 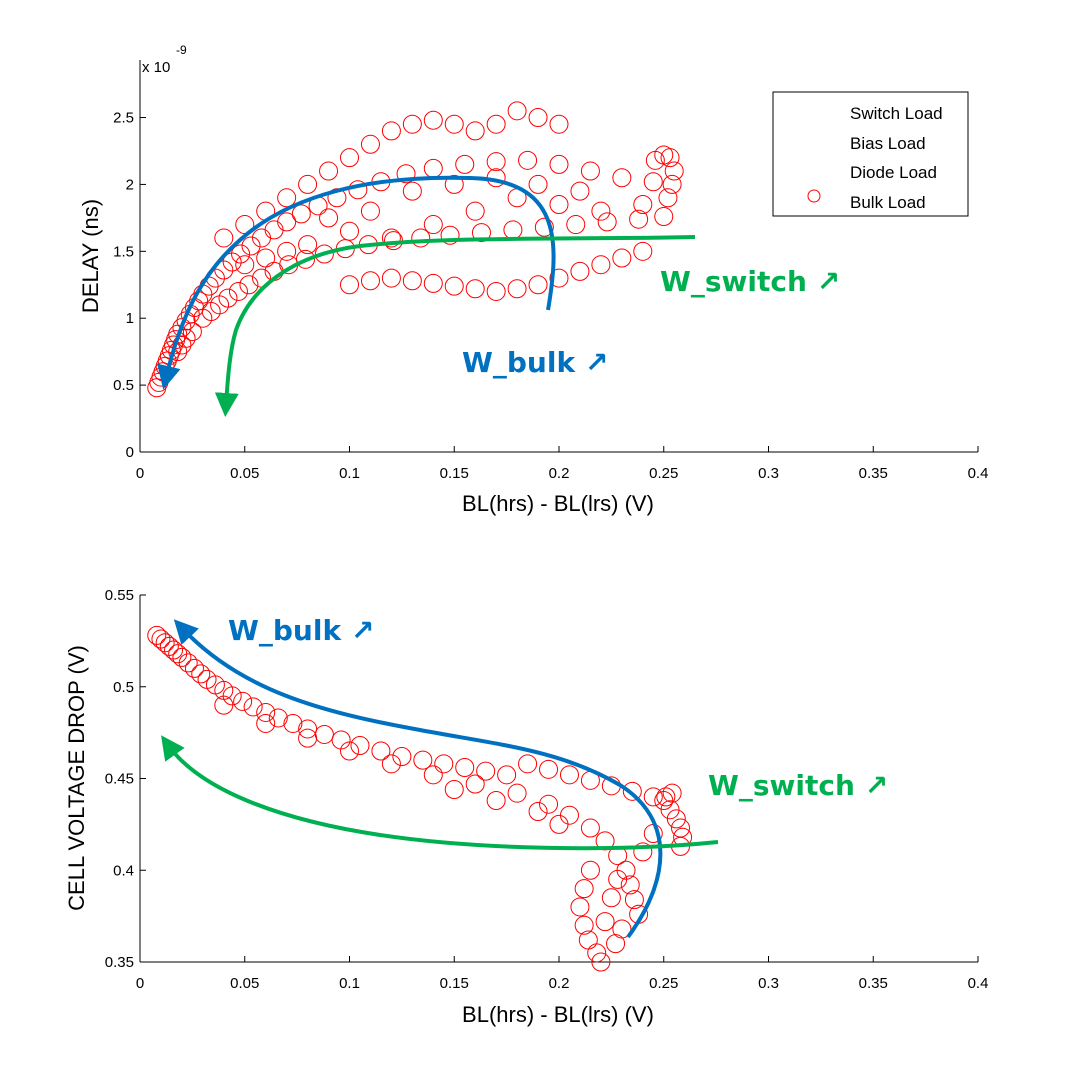 I want to click on legend-box, so click(x=870, y=154).